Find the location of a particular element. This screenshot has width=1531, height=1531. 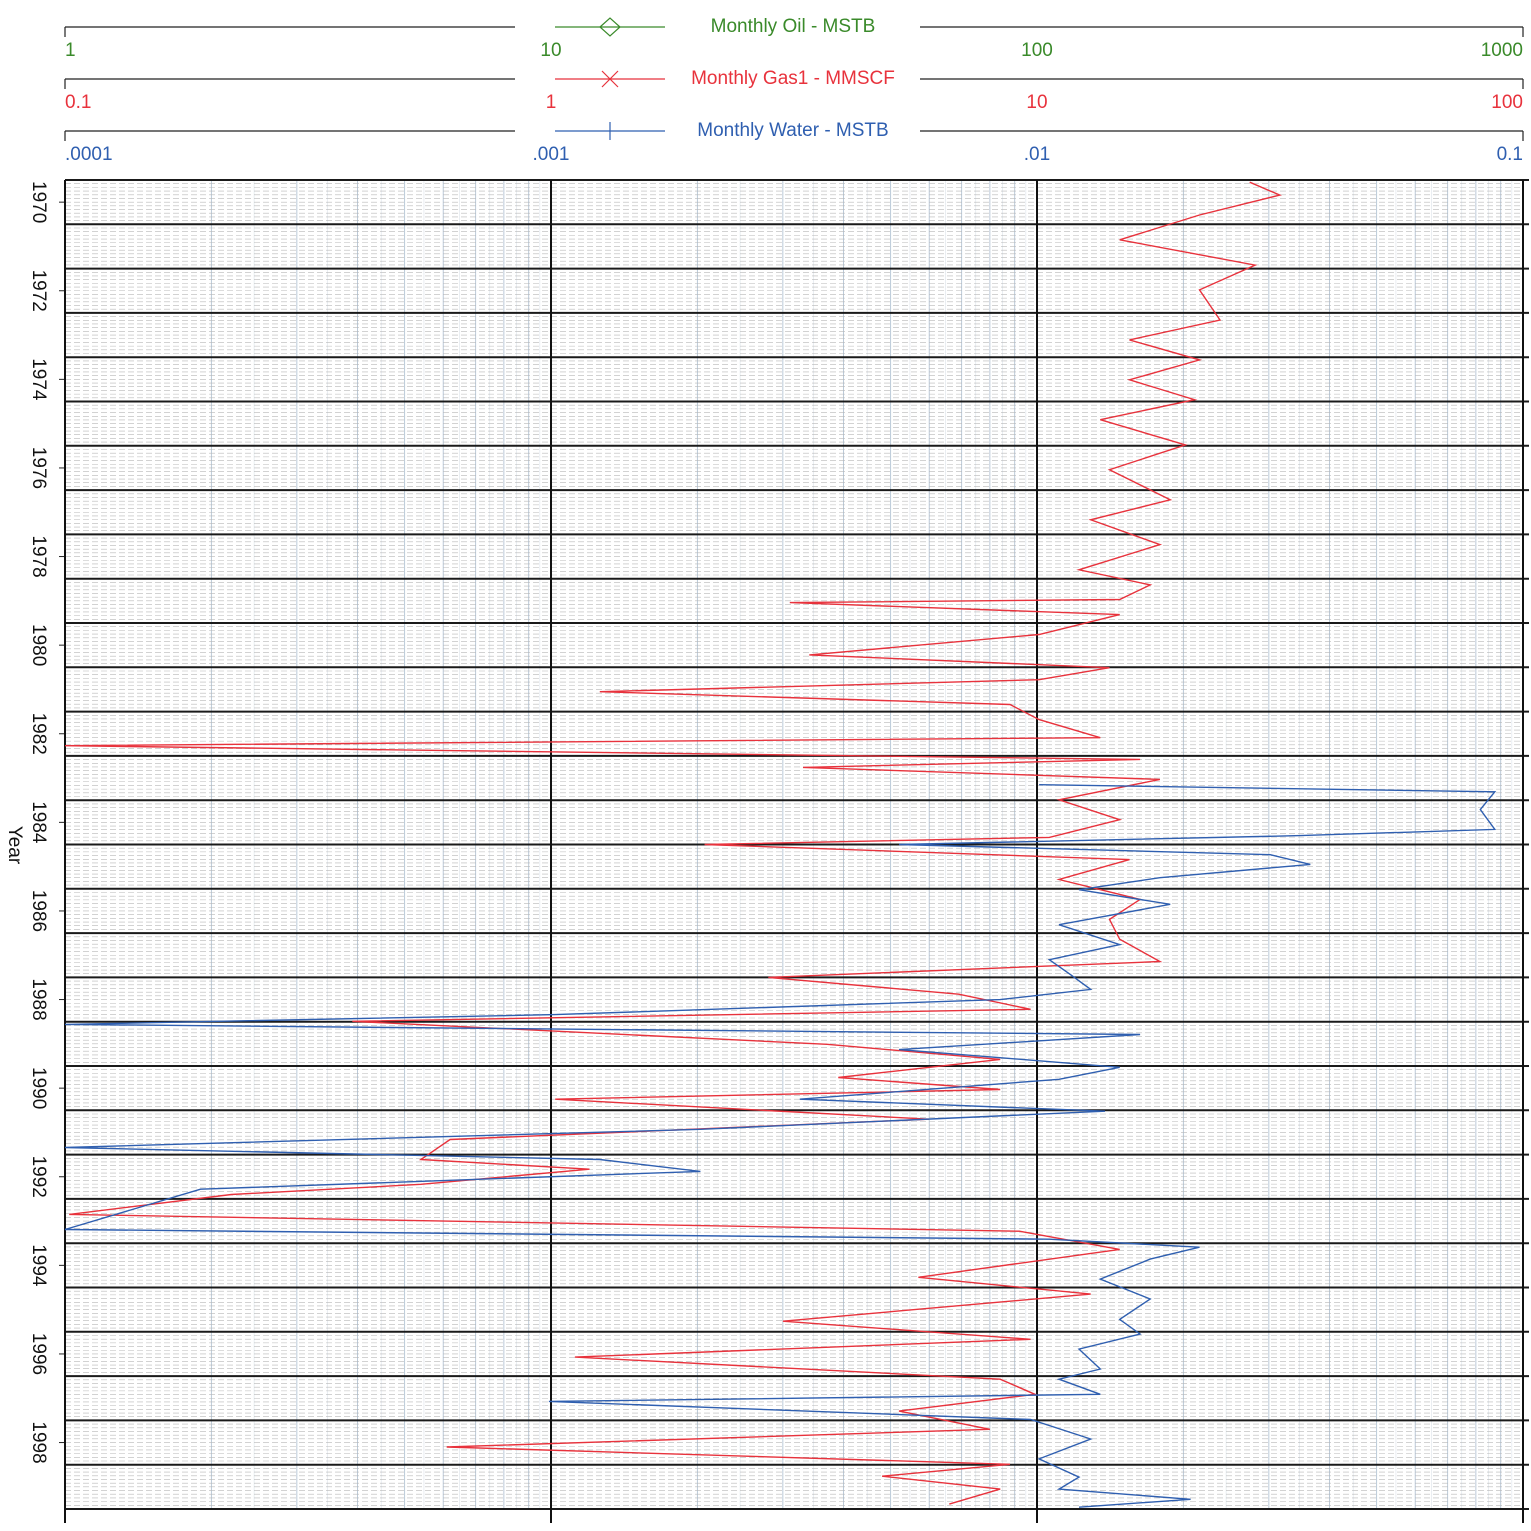

y-tick-label: 1970 is located at coordinates (38, 202).